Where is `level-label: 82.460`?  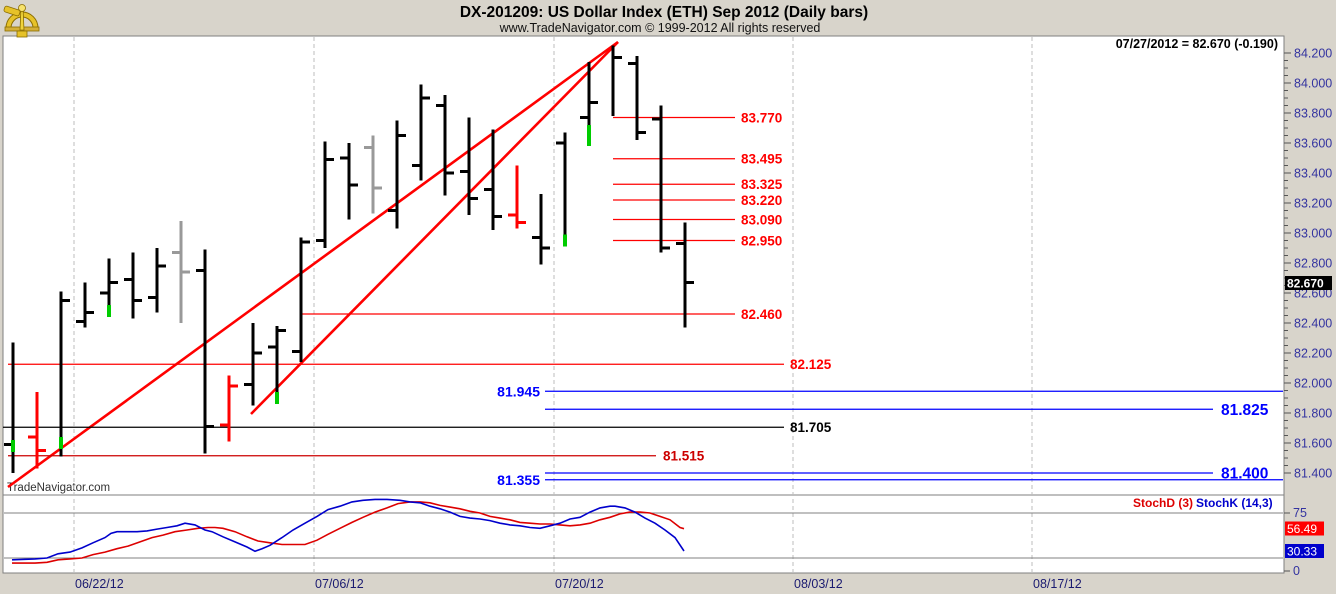
level-label: 82.460 is located at coordinates (761, 314).